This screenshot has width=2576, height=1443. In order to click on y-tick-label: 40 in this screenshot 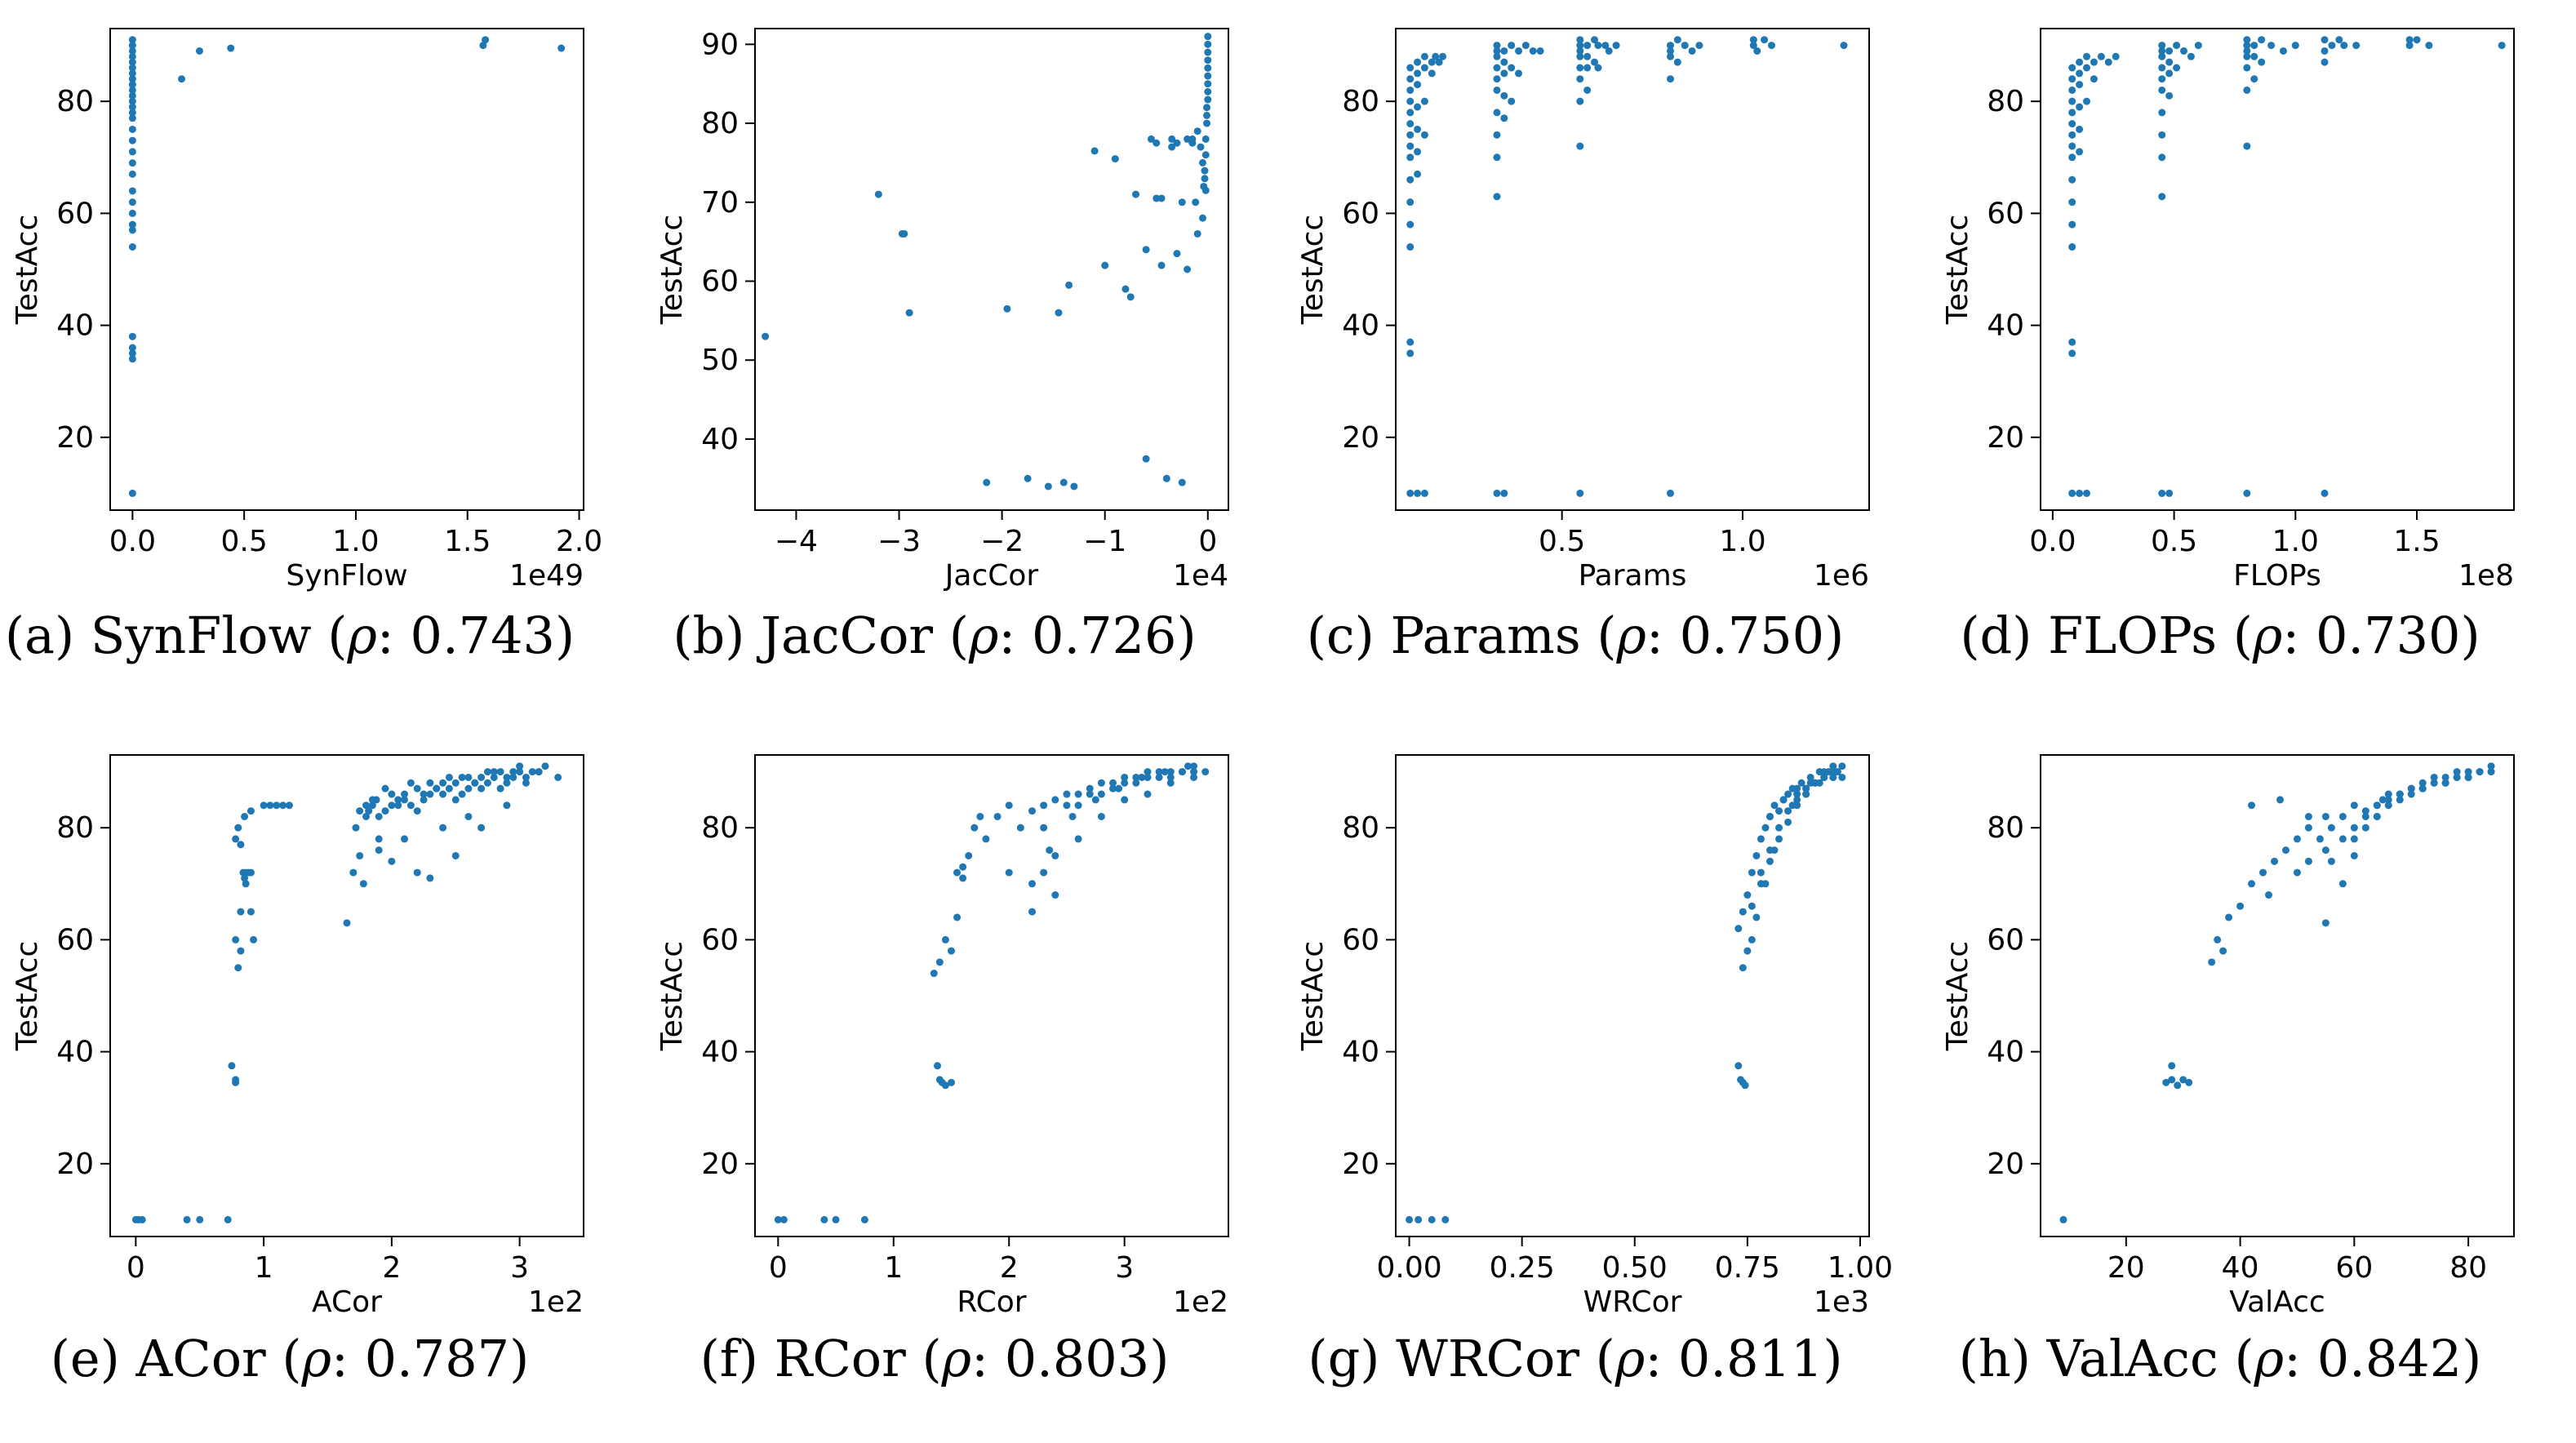, I will do `click(2005, 326)`.